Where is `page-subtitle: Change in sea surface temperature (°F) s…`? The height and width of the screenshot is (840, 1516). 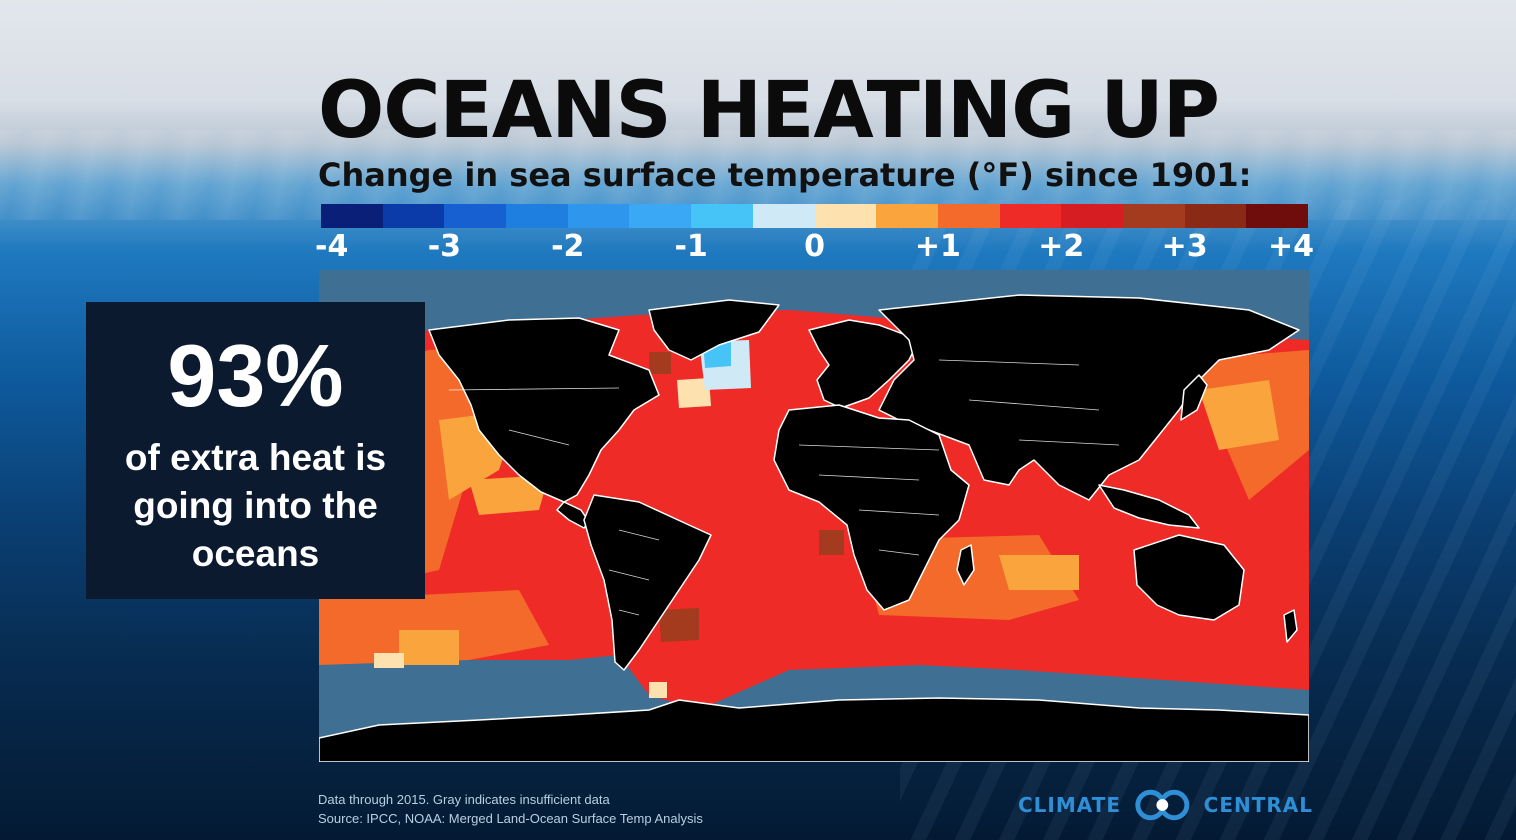
page-subtitle: Change in sea surface temperature (°F) s… is located at coordinates (785, 175).